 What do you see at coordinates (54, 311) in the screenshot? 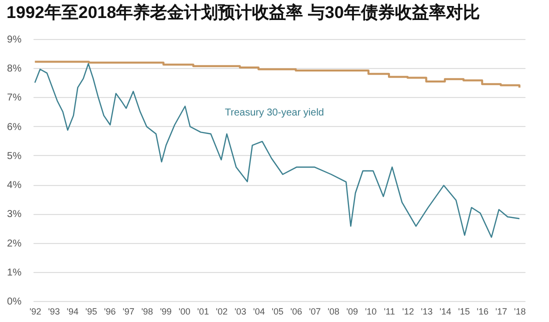
I see `x-tick-label: '93` at bounding box center [54, 311].